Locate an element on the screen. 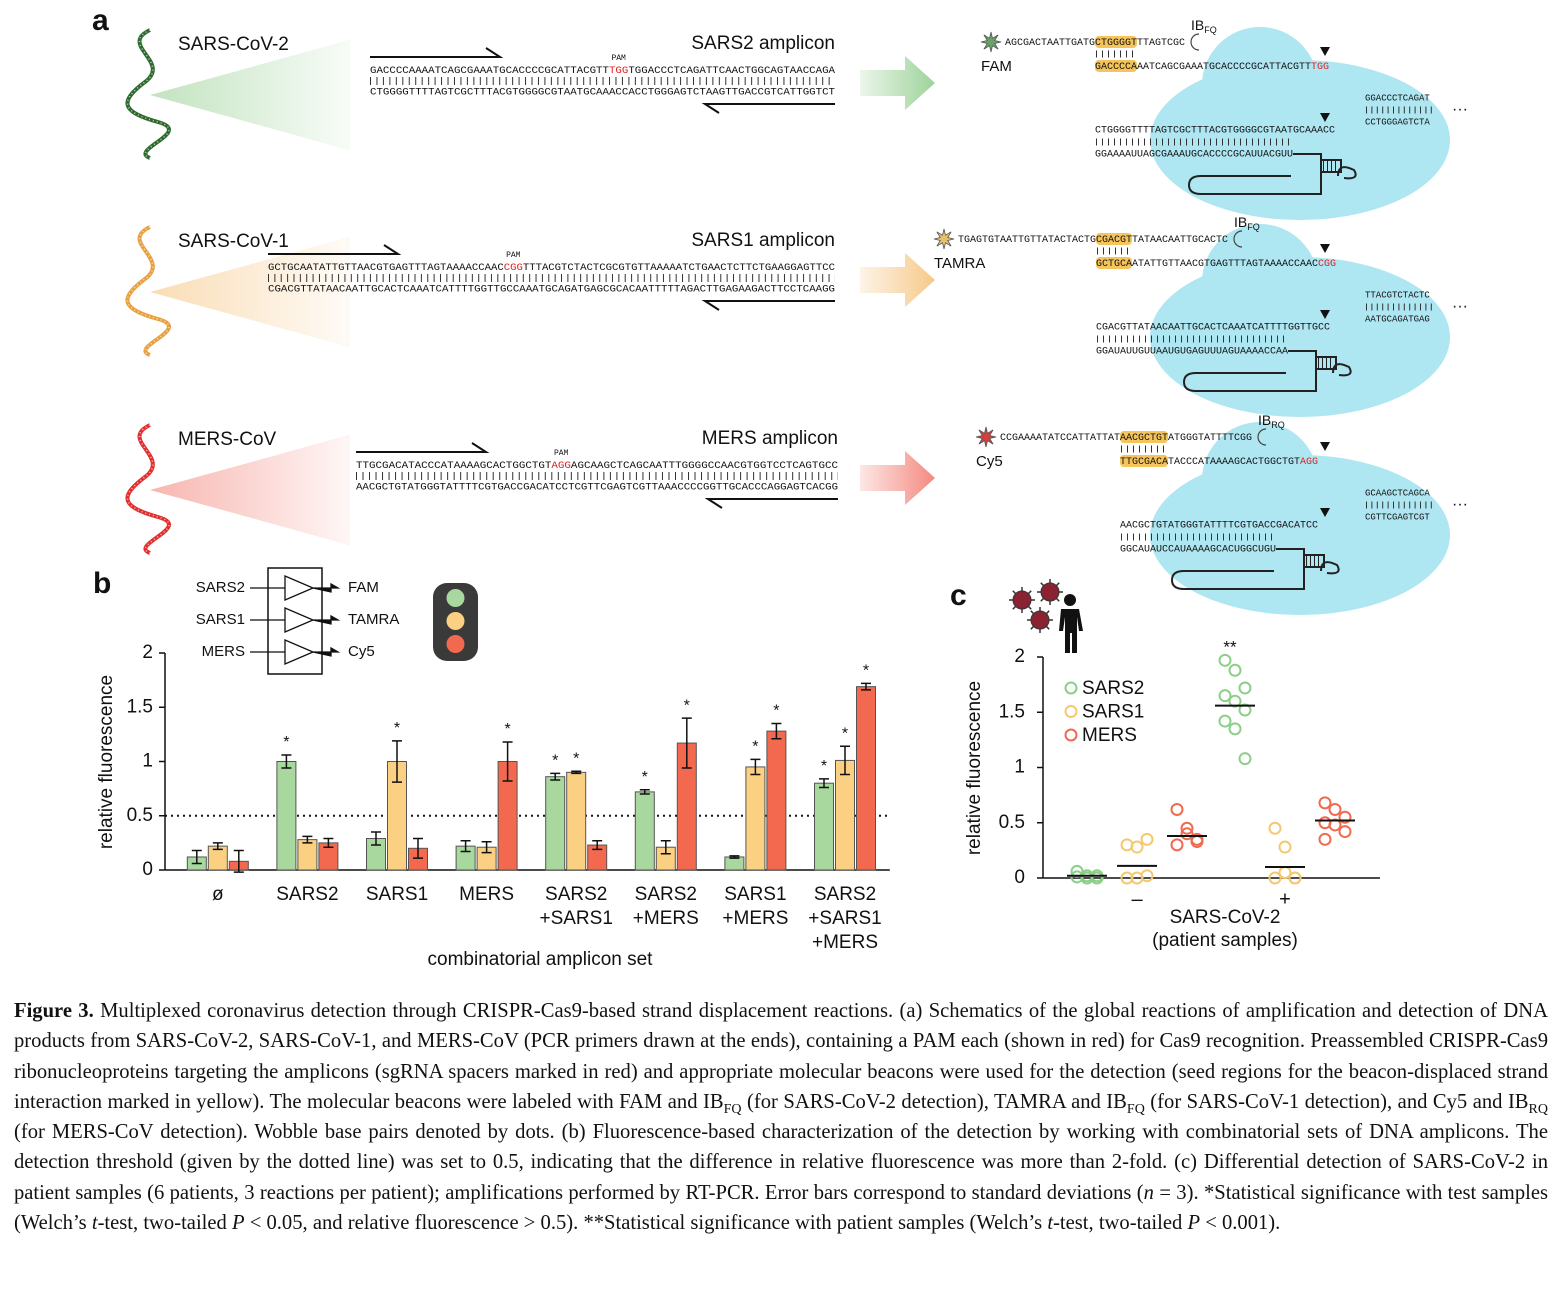 Image resolution: width=1562 pixels, height=1308 pixels. complement-strand: AACGCTGTATGGGTATTTTCGTGACCGACATCC is located at coordinates (1219, 526).